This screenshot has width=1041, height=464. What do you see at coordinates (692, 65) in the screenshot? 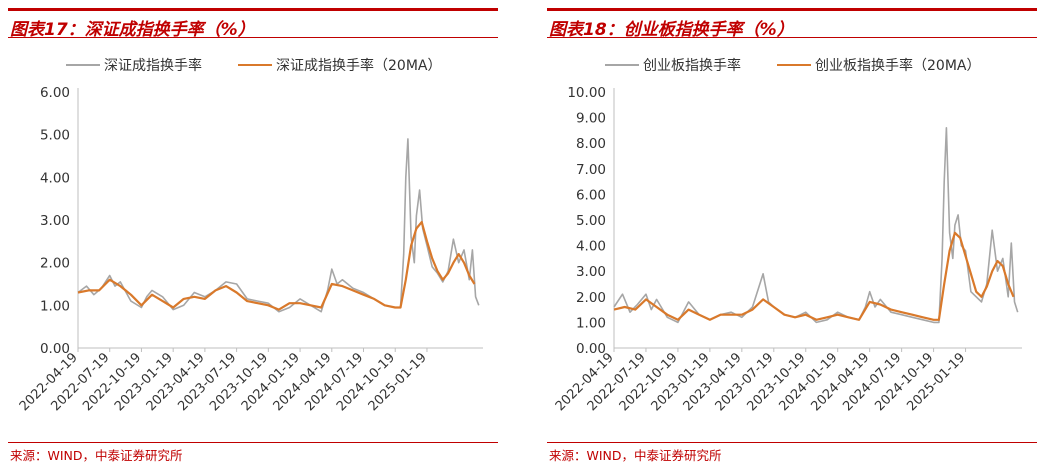
I see `legend-label: 创业板指换手率` at bounding box center [692, 65].